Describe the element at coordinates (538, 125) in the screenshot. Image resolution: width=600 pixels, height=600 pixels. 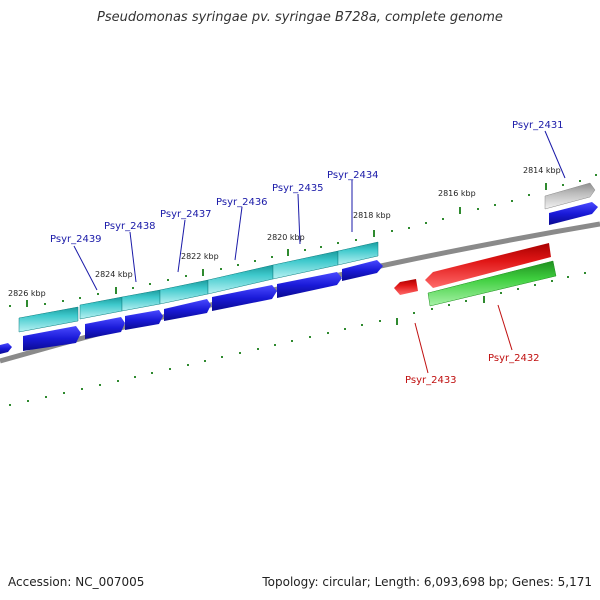
I see `gene-label: Psyr_2431` at that location.